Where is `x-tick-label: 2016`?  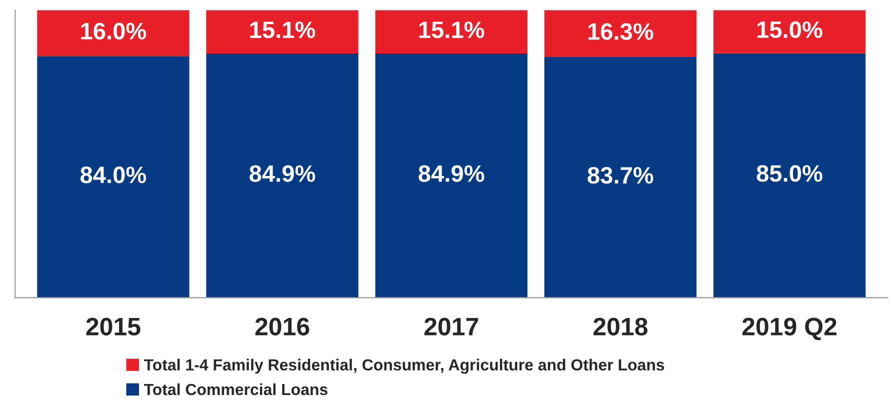
x-tick-label: 2016 is located at coordinates (282, 327).